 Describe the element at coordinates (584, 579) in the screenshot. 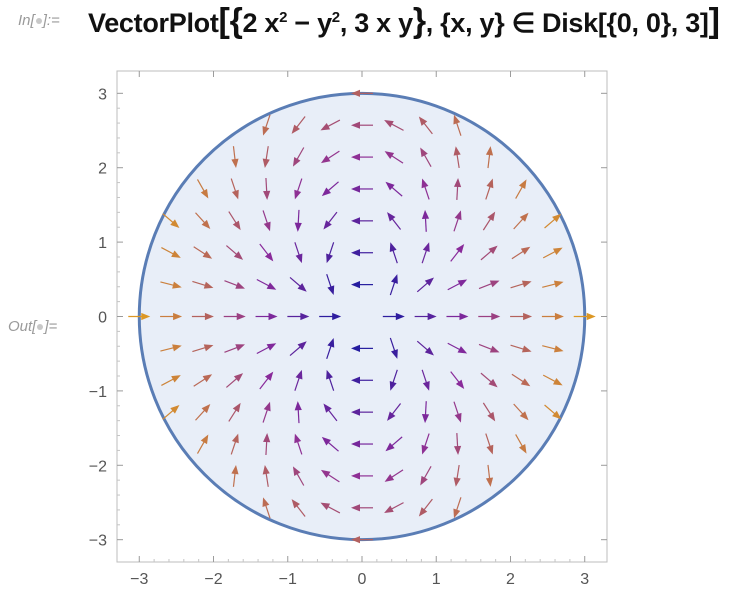

I see `x-tick-label: 3` at that location.